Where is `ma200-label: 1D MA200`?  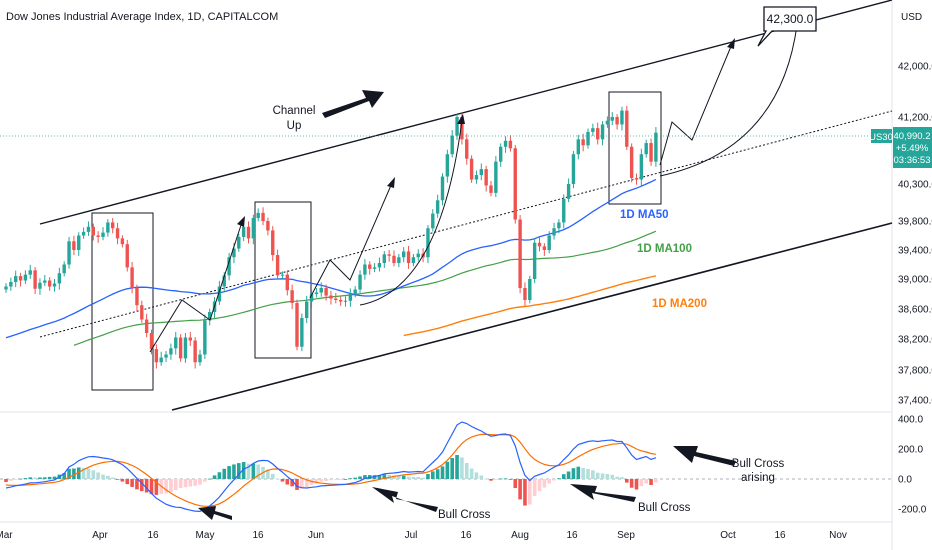
ma200-label: 1D MA200 is located at coordinates (679, 304).